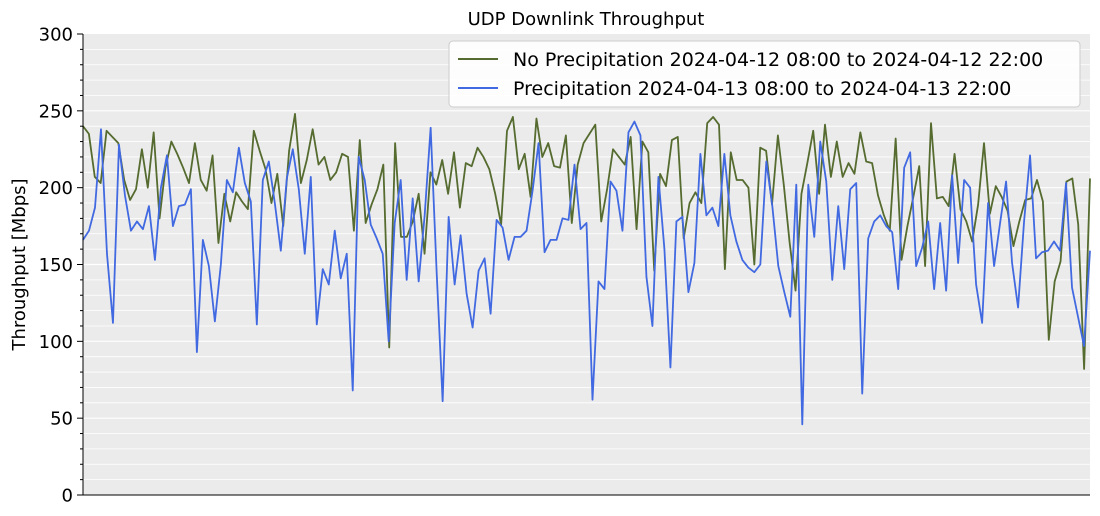 This screenshot has height=516, width=1100. I want to click on y-tick-label: 300, so click(56, 35).